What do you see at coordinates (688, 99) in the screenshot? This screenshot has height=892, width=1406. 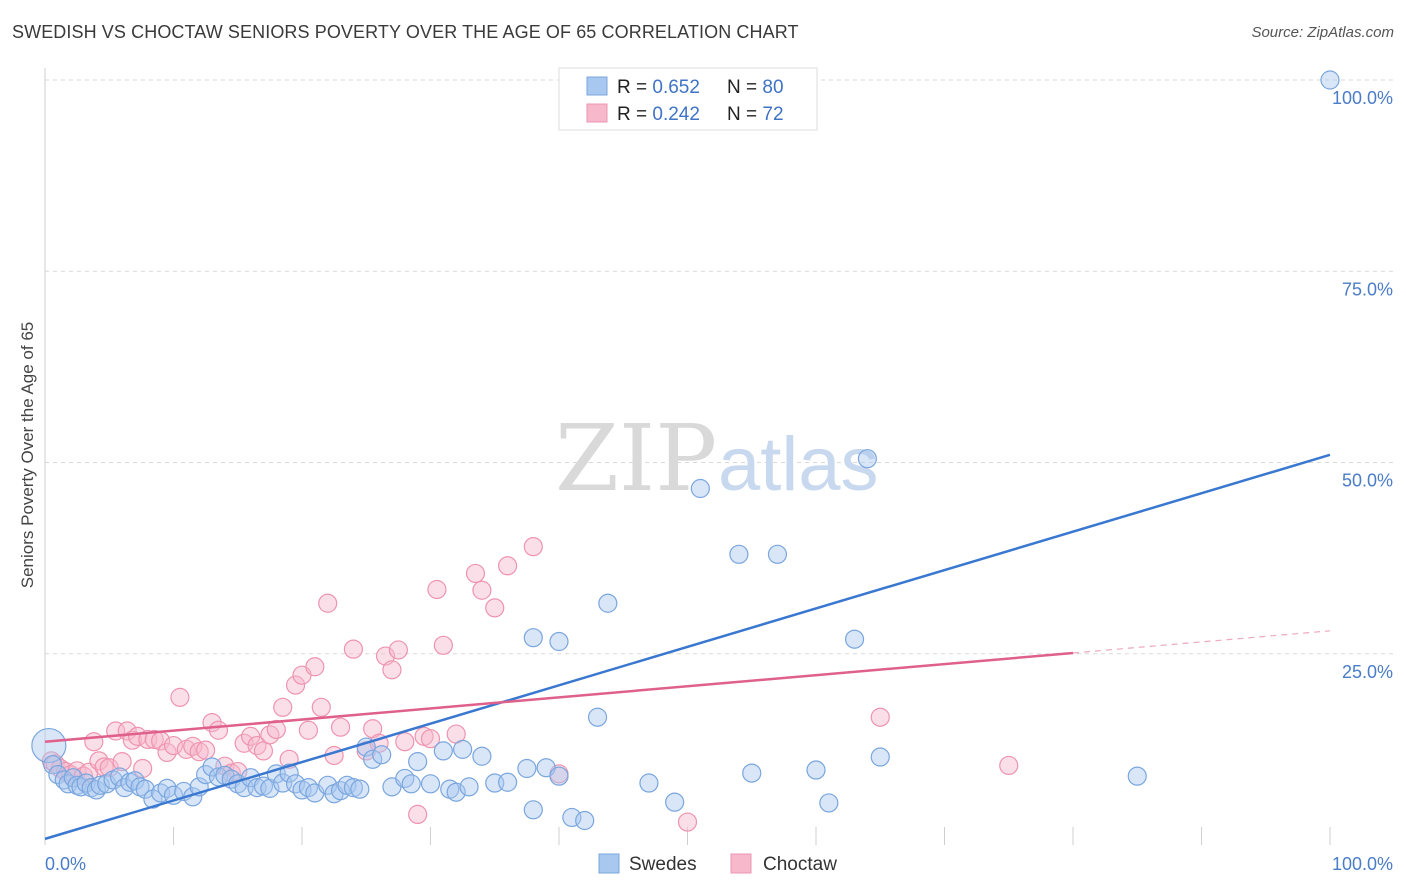 I see `stats-legend: R = 0.652 N = 80 R = 0.242 N = 72` at bounding box center [688, 99].